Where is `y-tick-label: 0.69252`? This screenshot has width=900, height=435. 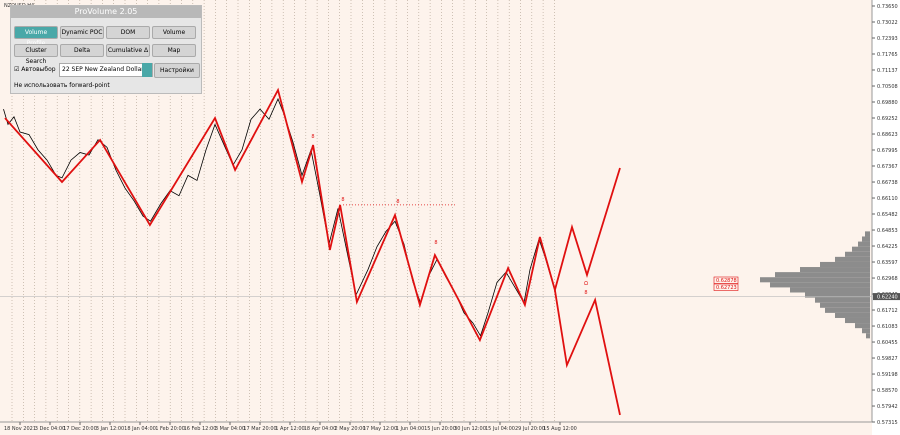
y-tick-label: 0.69252 is located at coordinates (887, 119).